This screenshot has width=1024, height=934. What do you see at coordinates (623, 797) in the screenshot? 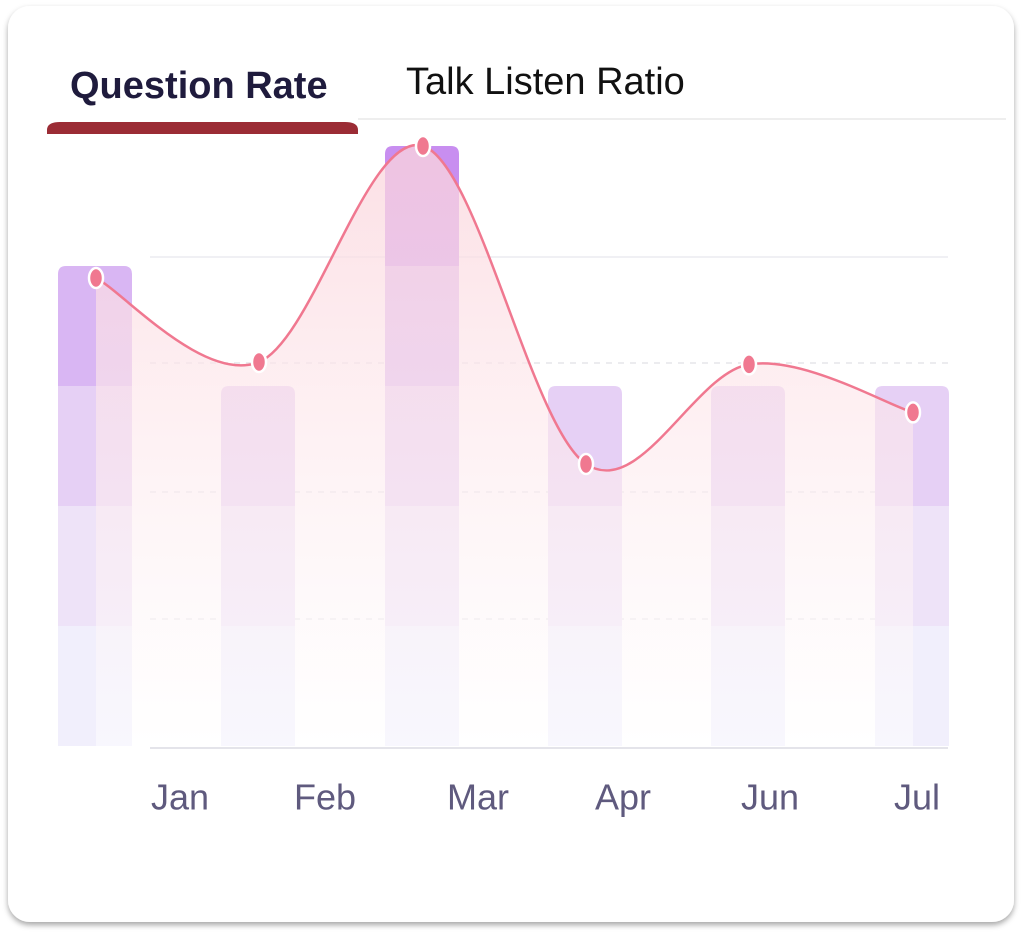
I see `x-tick-label: Apr` at bounding box center [623, 797].